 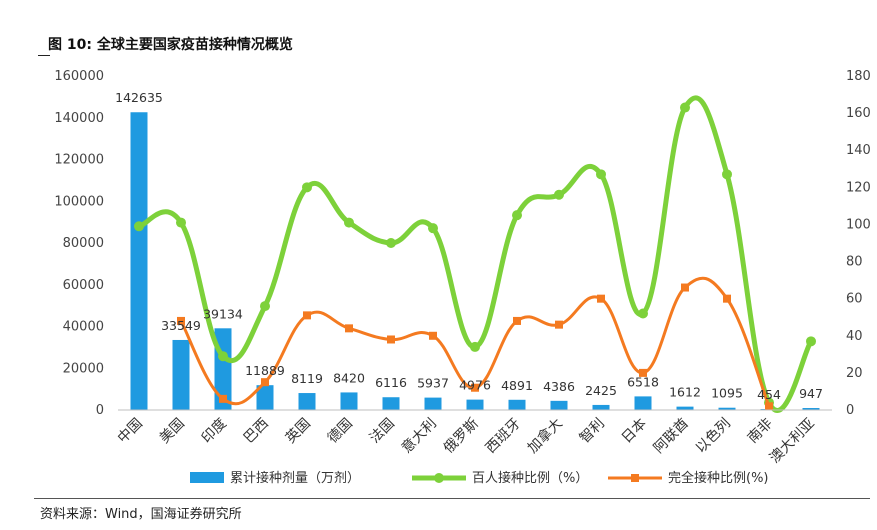 What do you see at coordinates (854, 299) in the screenshot?
I see `y2-tick-label: 60` at bounding box center [854, 299].